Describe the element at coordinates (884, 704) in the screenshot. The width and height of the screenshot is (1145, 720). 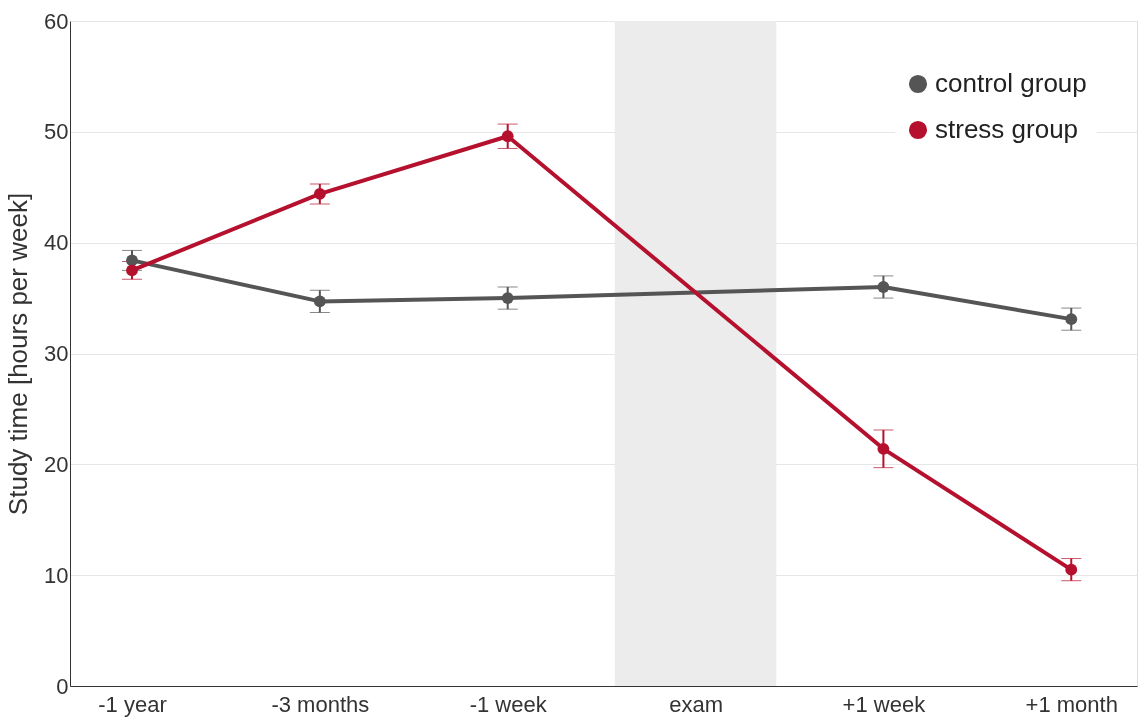
I see `x-tick-label: +1 week` at that location.